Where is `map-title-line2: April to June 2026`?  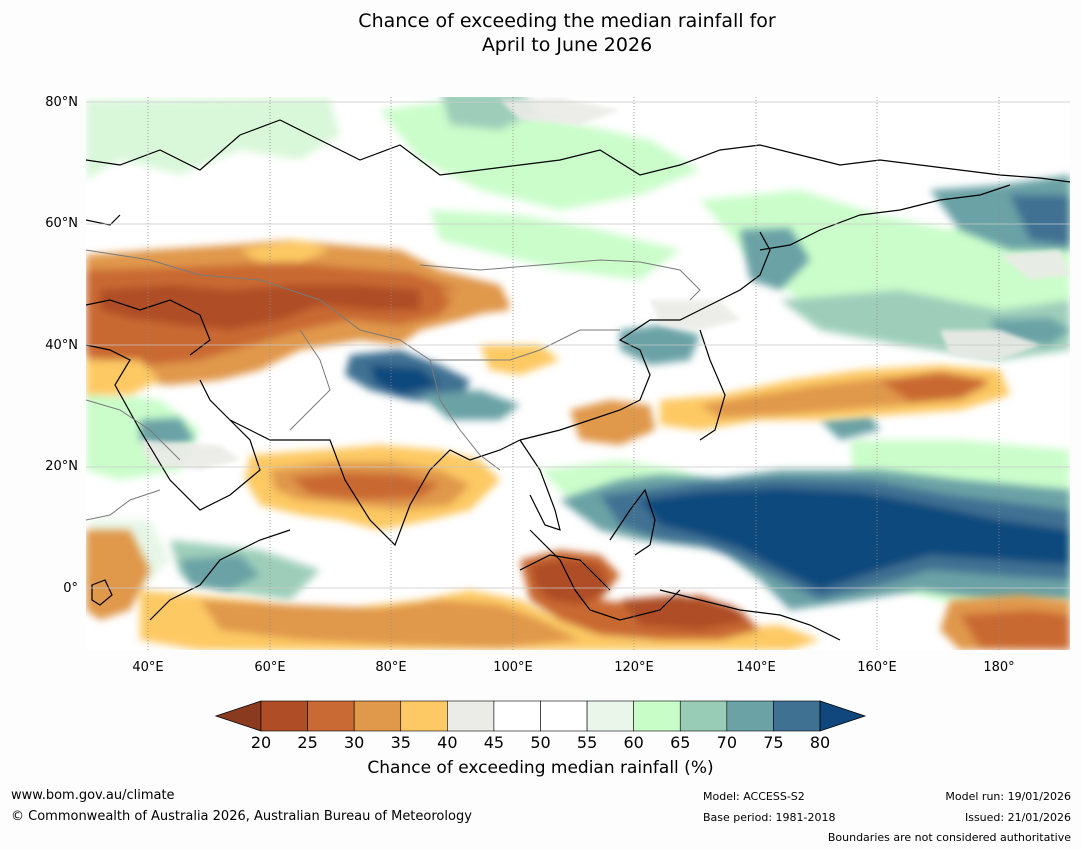 map-title-line2: April to June 2026 is located at coordinates (567, 45).